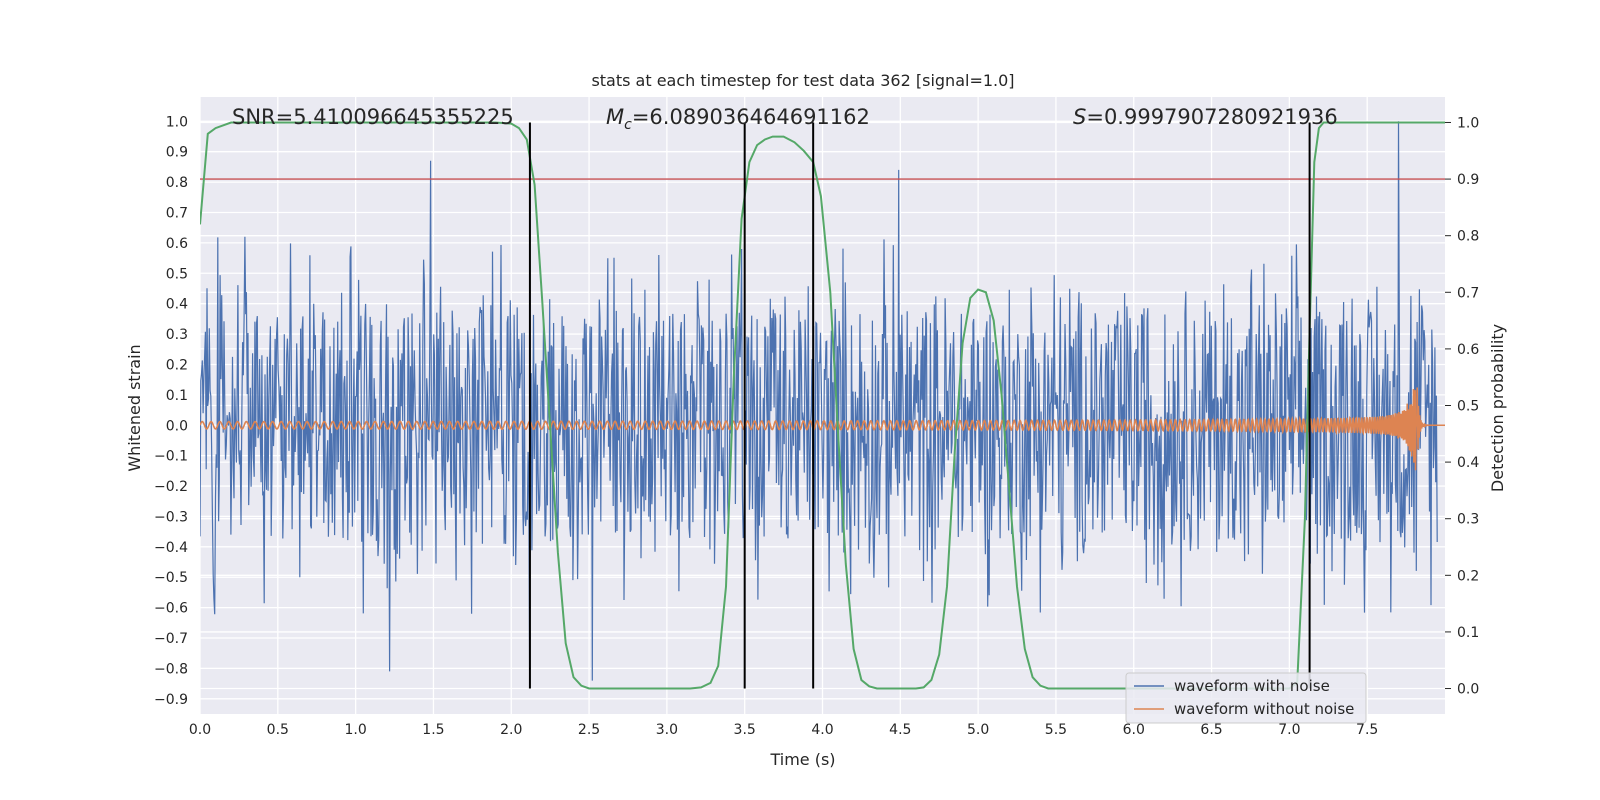 The image size is (1600, 800). What do you see at coordinates (177, 122) in the screenshot?
I see `y-tick-label: 1.0` at bounding box center [177, 122].